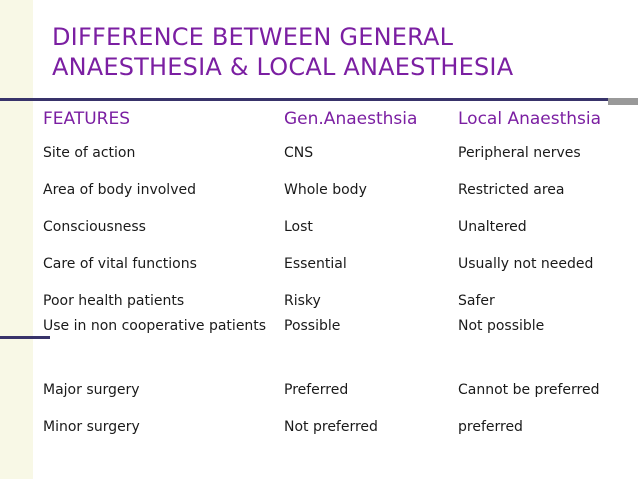 The height and width of the screenshot is (479, 638). What do you see at coordinates (94, 227) in the screenshot?
I see `feature-cell: Consciousness` at bounding box center [94, 227].